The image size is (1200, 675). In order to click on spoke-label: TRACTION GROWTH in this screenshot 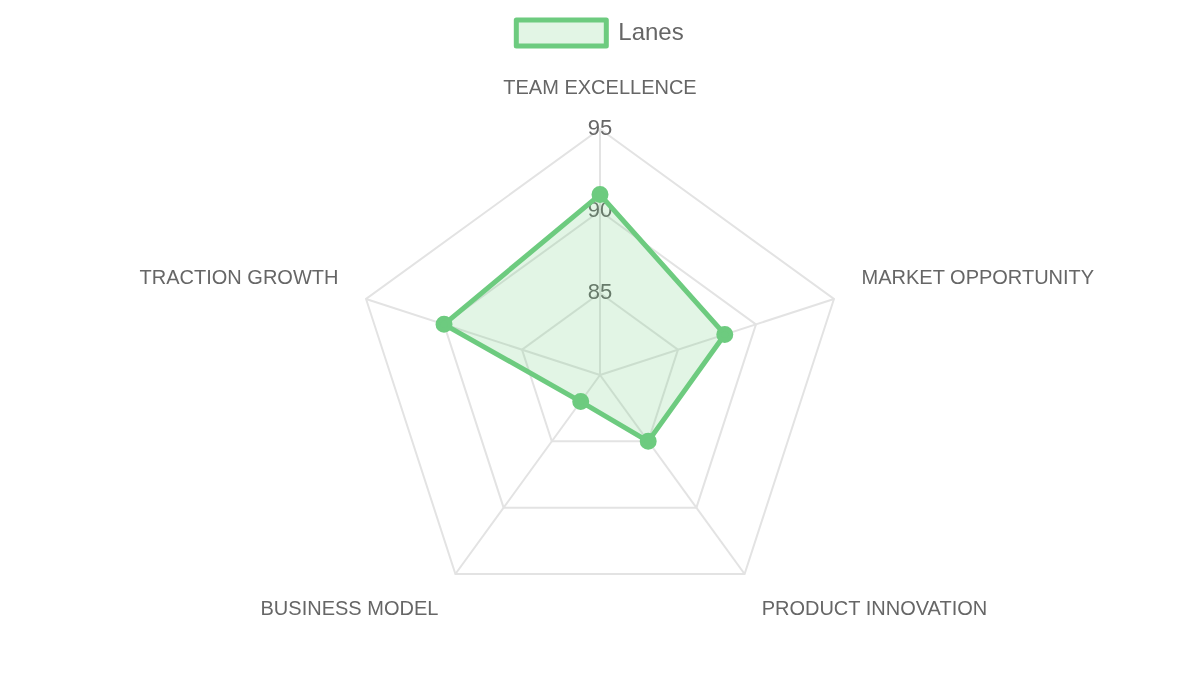, I will do `click(239, 276)`.